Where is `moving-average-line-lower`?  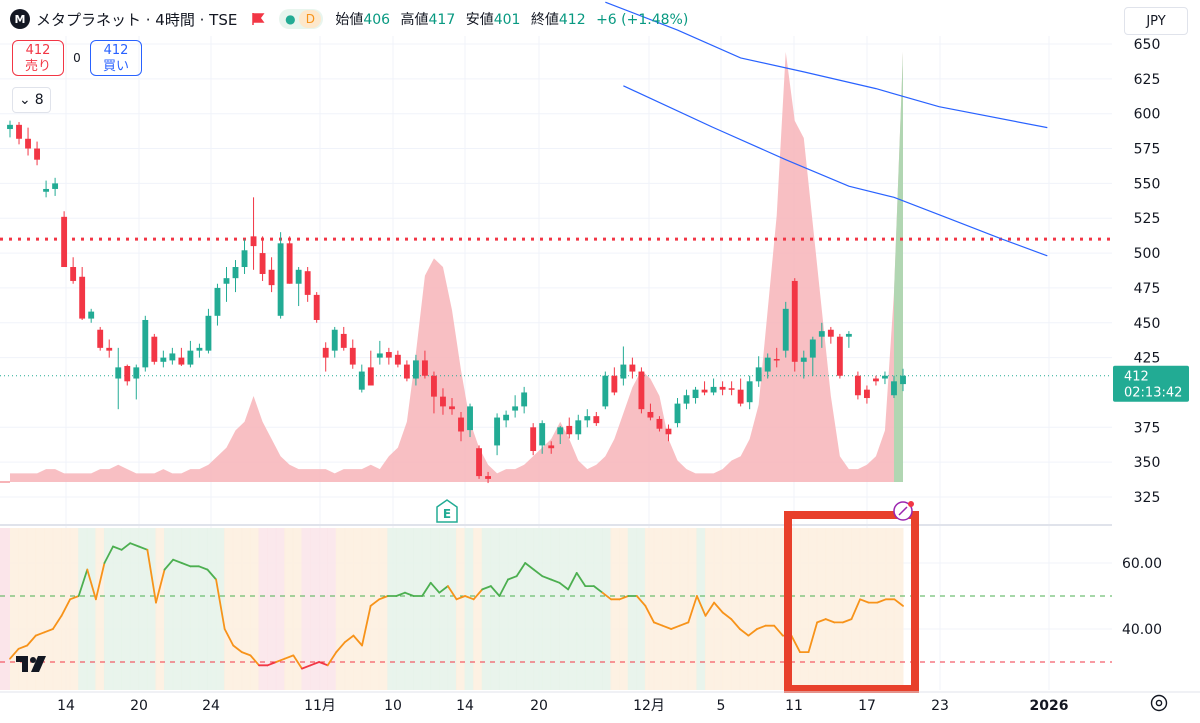 moving-average-line-lower is located at coordinates (835, 171).